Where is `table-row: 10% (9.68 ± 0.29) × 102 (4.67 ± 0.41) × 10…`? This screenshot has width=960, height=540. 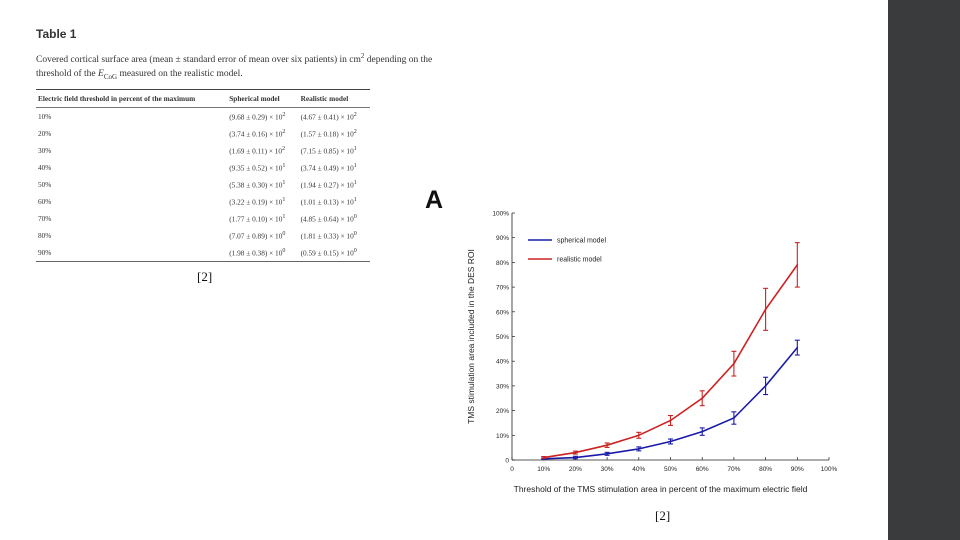
table-row: 10% (9.68 ± 0.29) × 102 (4.67 ± 0.41) × 10… is located at coordinates (203, 117).